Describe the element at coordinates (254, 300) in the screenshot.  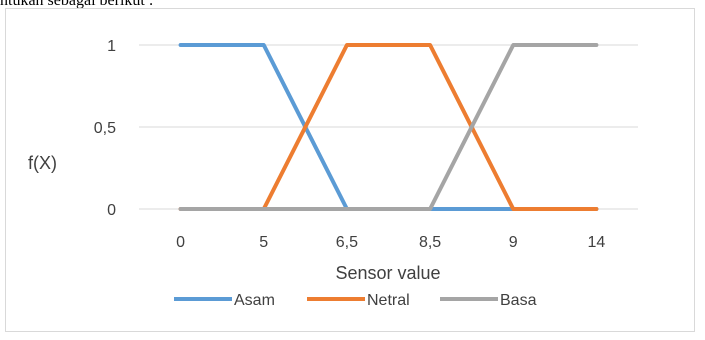
I see `legend-label-asam: Asam` at that location.